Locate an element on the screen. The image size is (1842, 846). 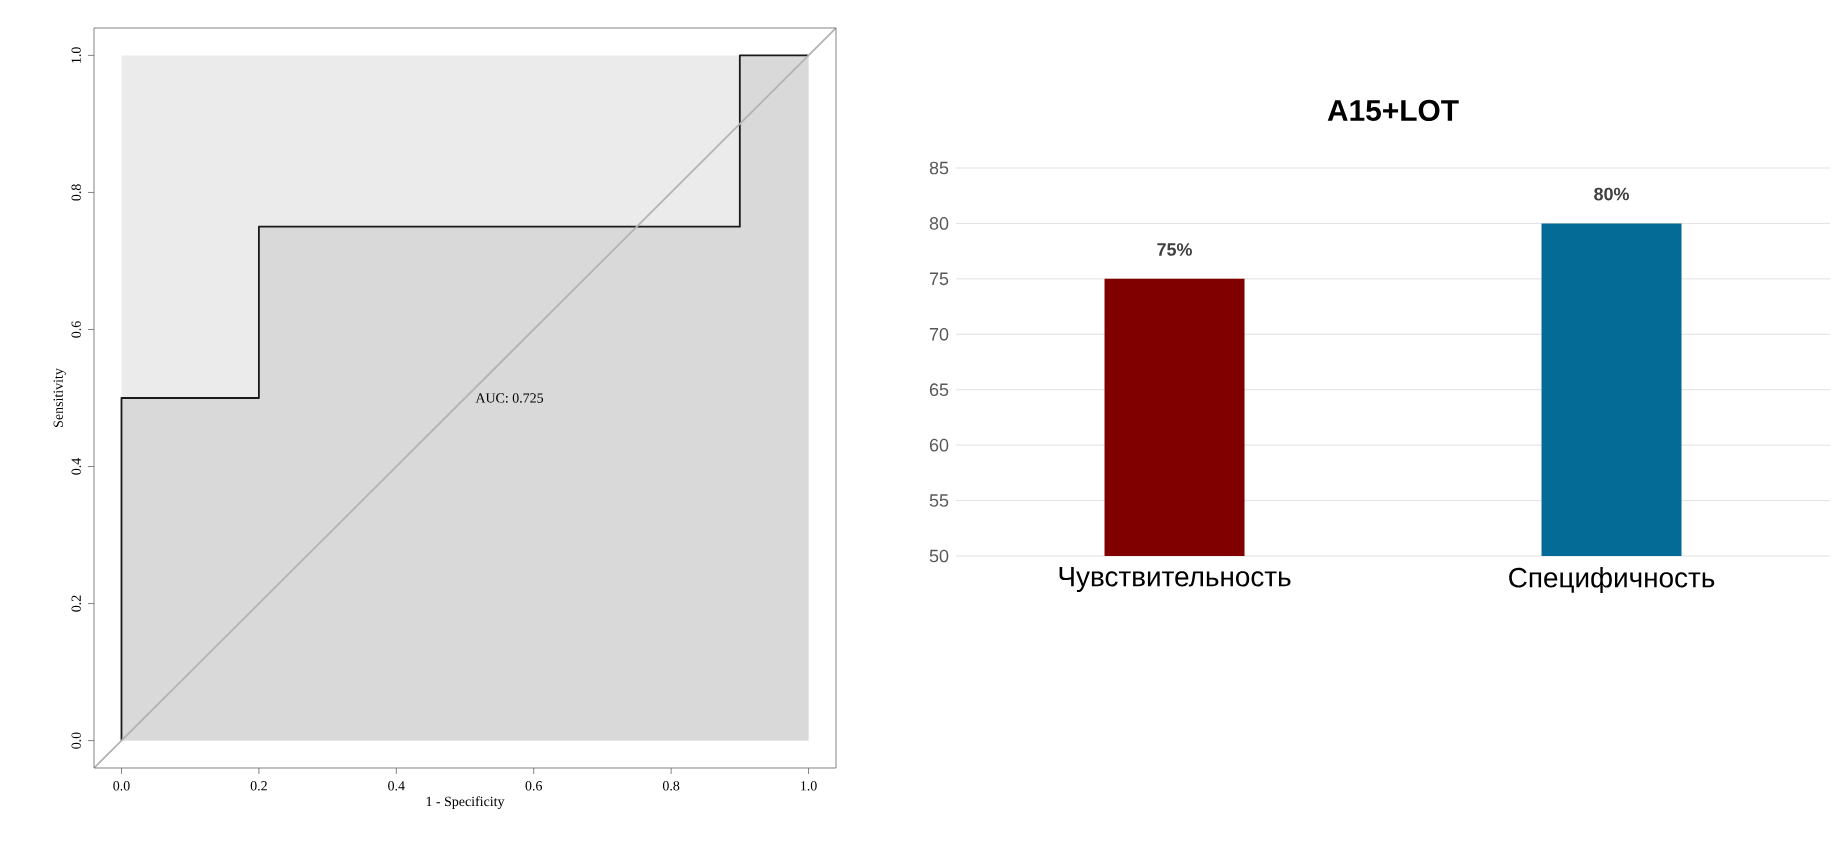
chart-title: A15+LOT is located at coordinates (1393, 110).